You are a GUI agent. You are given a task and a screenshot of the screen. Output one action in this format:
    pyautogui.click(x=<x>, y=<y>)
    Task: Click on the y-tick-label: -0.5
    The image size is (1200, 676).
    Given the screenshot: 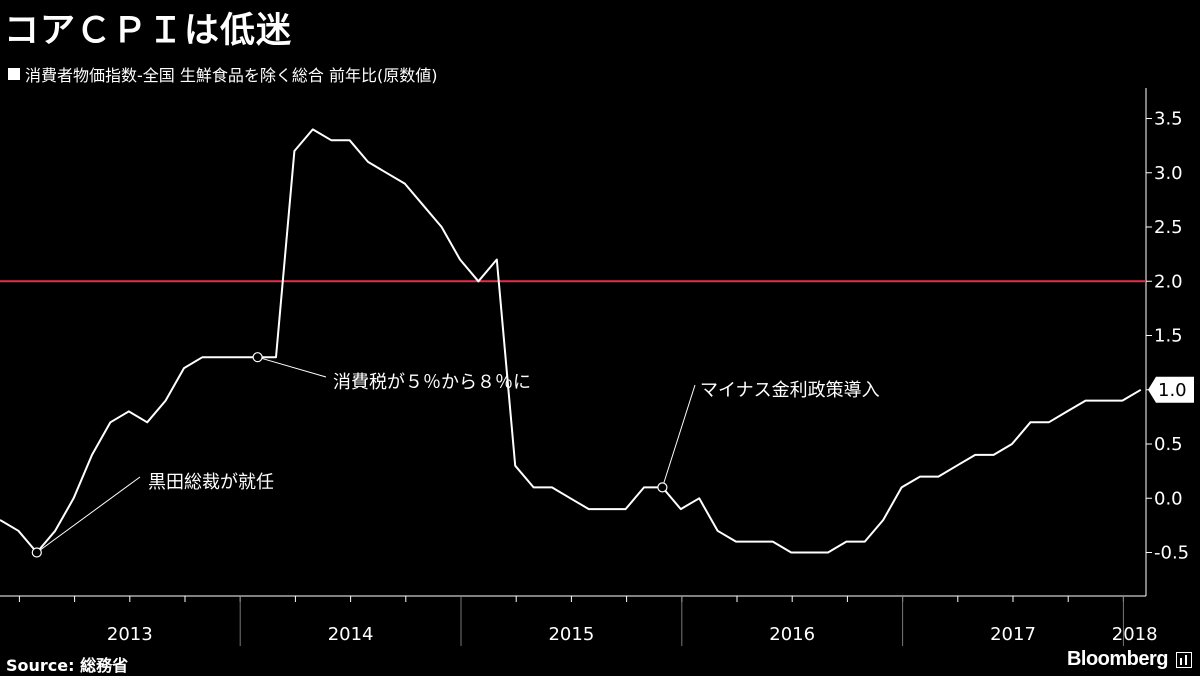 What is the action you would take?
    pyautogui.click(x=1171, y=553)
    